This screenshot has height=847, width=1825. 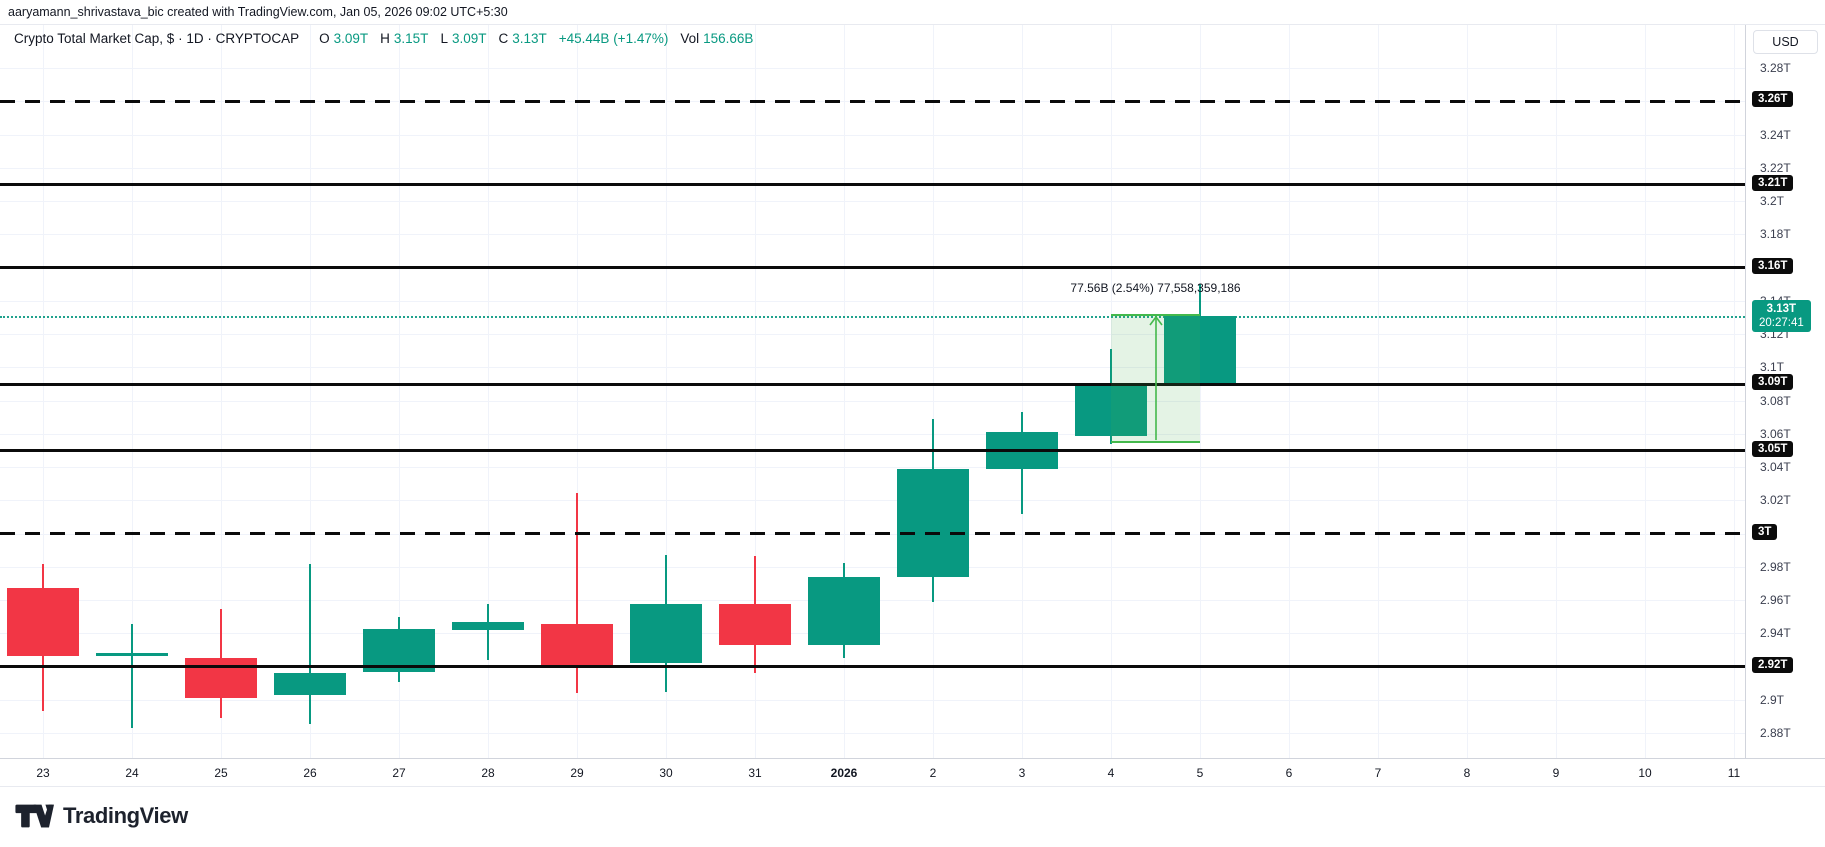 I want to click on time-label-7: 7, so click(x=1378, y=773).